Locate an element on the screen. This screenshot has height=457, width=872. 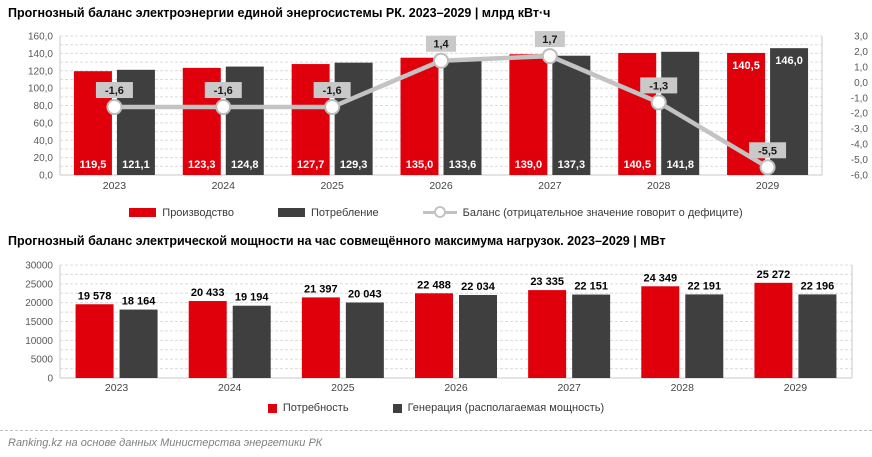
legend-item-consumption: Потребление is located at coordinates (328, 213).